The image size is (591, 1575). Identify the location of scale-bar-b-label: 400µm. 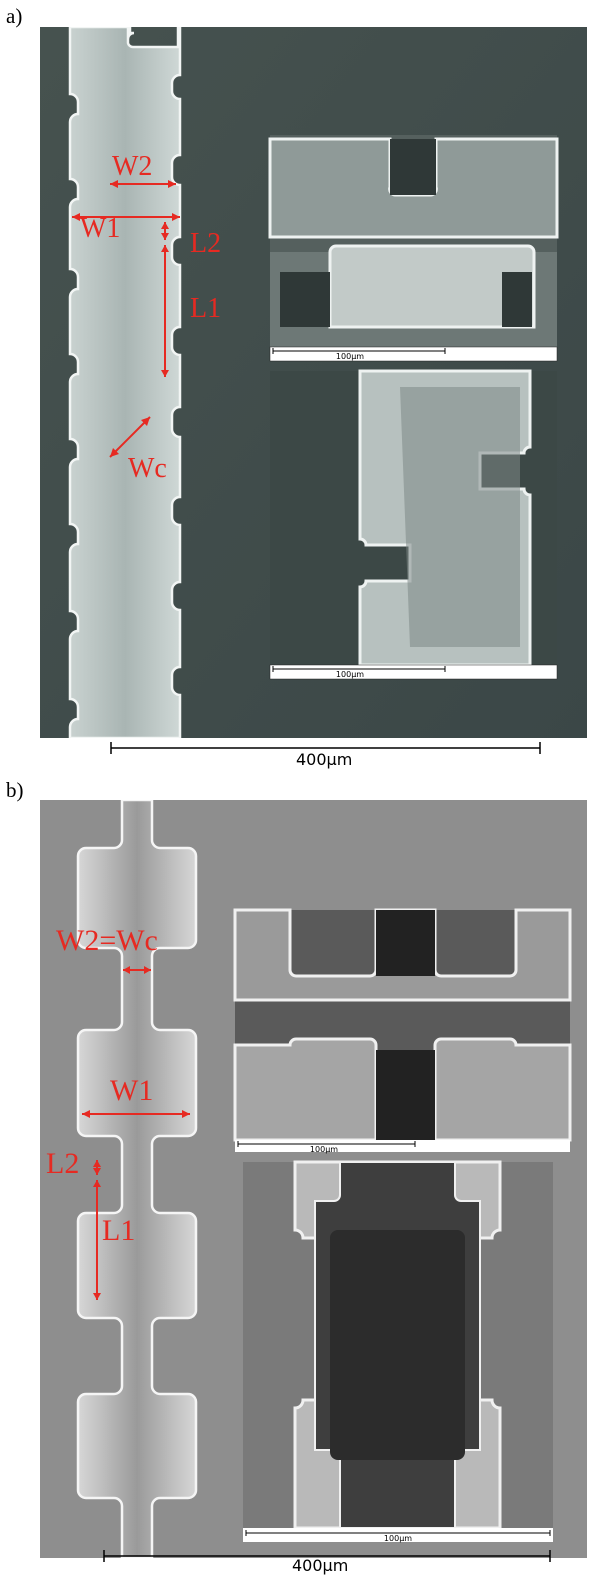
(320, 1565).